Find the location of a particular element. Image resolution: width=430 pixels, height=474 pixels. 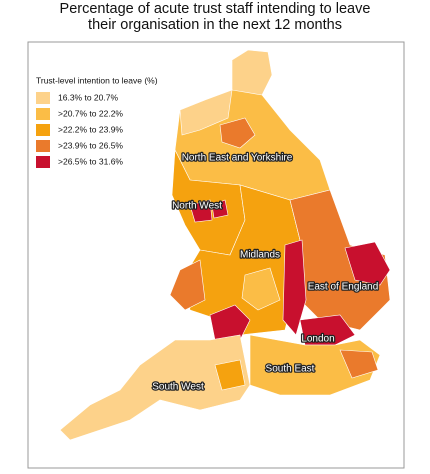

legend-label: >26.5% to 31.6% is located at coordinates (90, 161).